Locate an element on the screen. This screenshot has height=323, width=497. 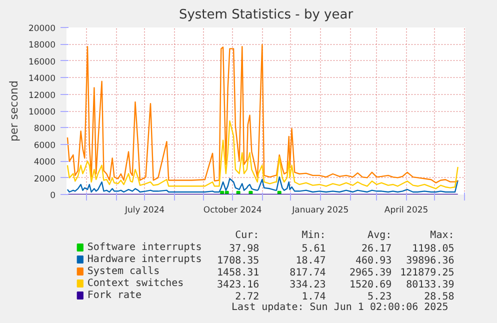
y-axis-title: per second is located at coordinates (13, 111).